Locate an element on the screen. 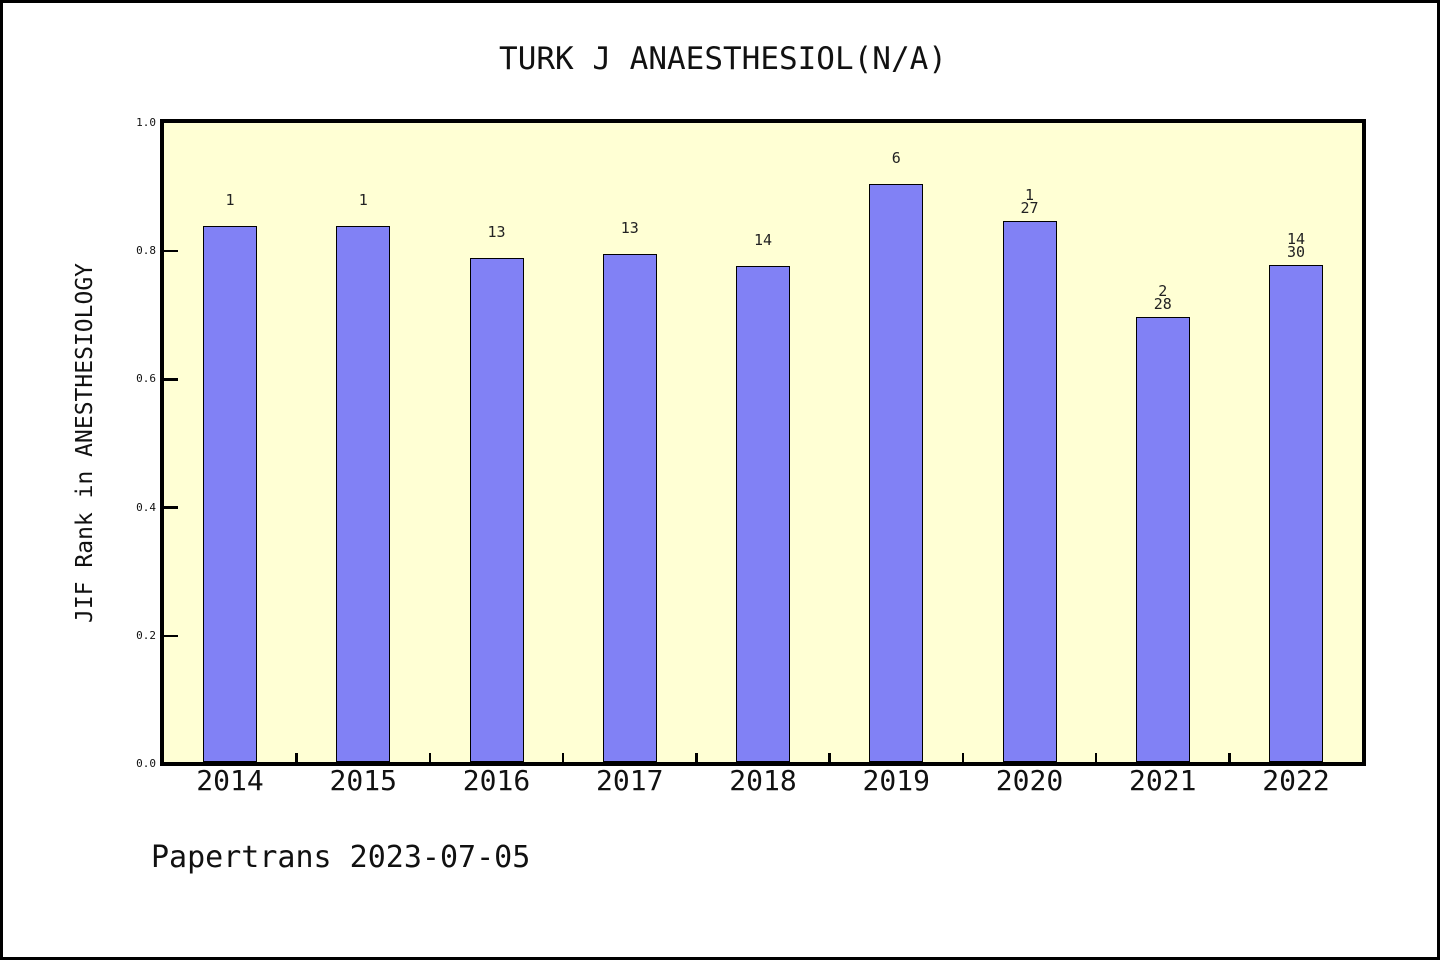 The width and height of the screenshot is (1440, 960). y-tick-label-0.6: 0.6 is located at coordinates (146, 379).